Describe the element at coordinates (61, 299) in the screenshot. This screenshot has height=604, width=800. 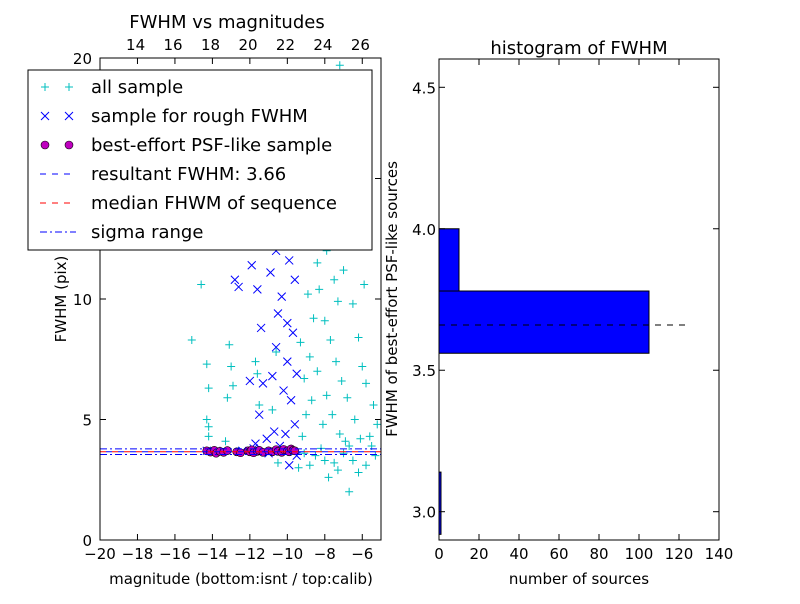
I see `scatter-y-label: FWHM (pix)` at that location.